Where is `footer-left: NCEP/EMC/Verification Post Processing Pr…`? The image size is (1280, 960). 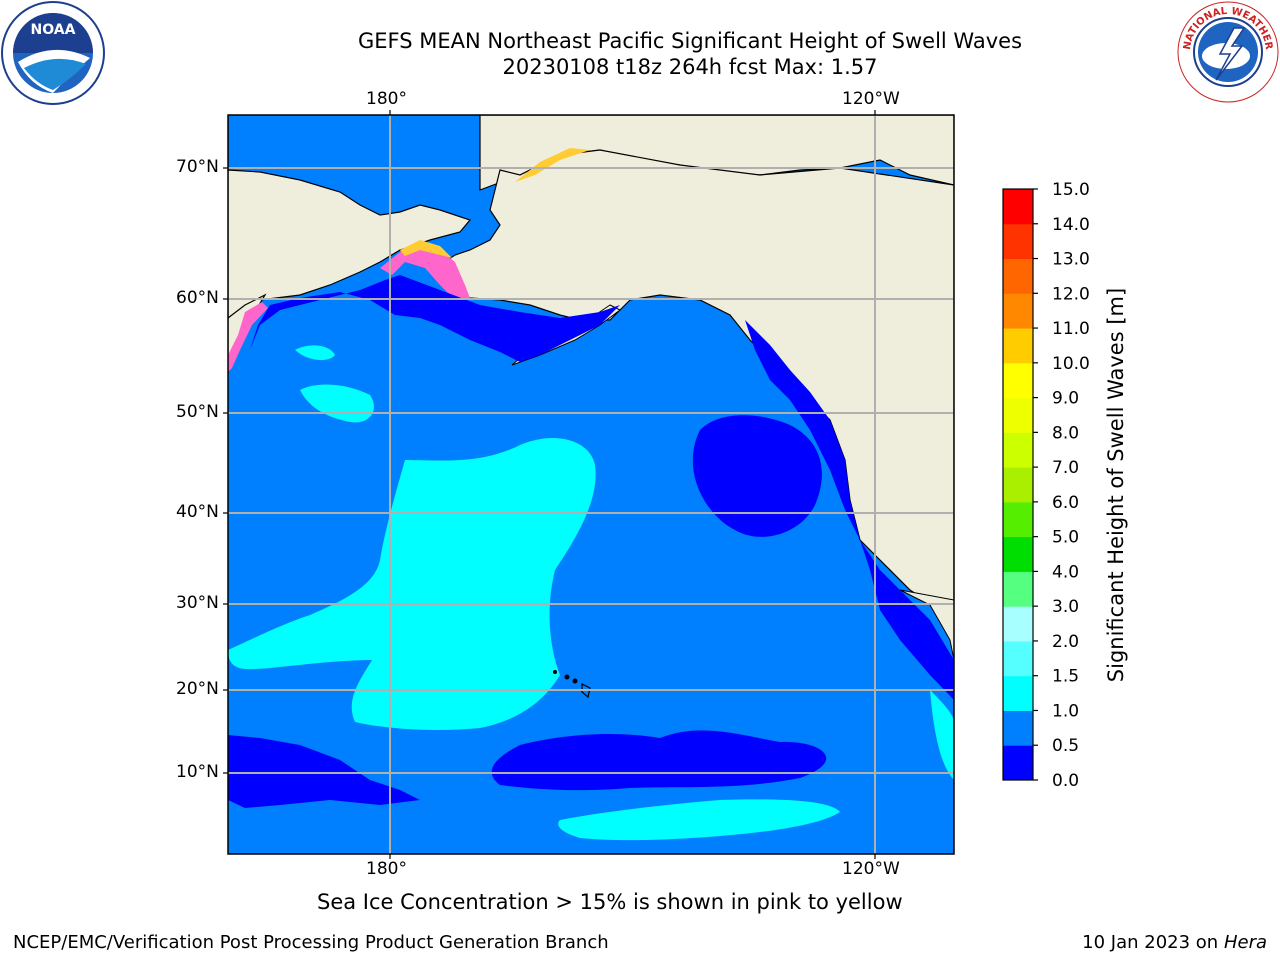 footer-left: NCEP/EMC/Verification Post Processing Pr… is located at coordinates (311, 942).